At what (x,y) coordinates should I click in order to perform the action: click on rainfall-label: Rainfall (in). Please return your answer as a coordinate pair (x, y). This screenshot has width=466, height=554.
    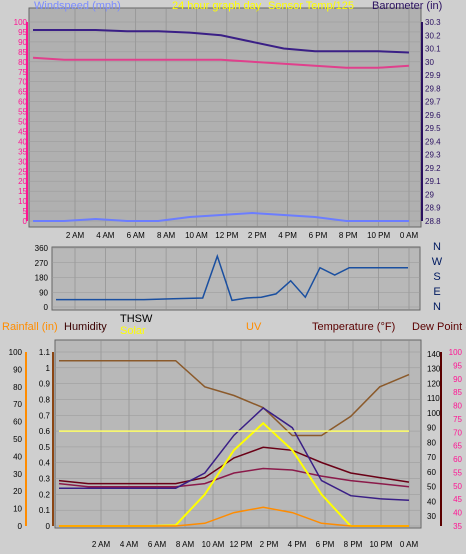
    Looking at the image, I should click on (30, 327).